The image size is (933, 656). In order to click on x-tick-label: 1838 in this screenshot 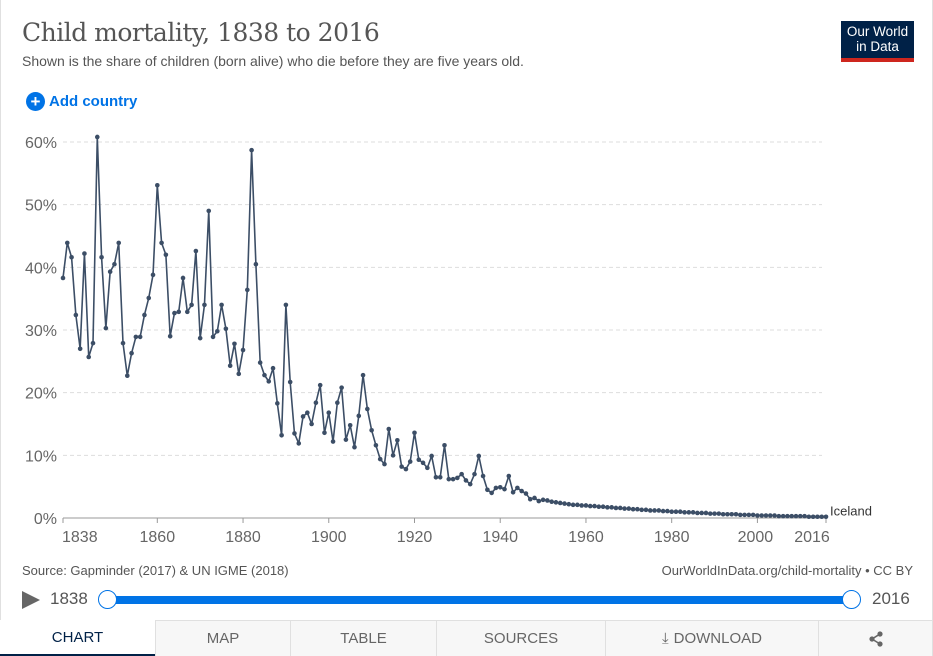, I will do `click(80, 537)`.